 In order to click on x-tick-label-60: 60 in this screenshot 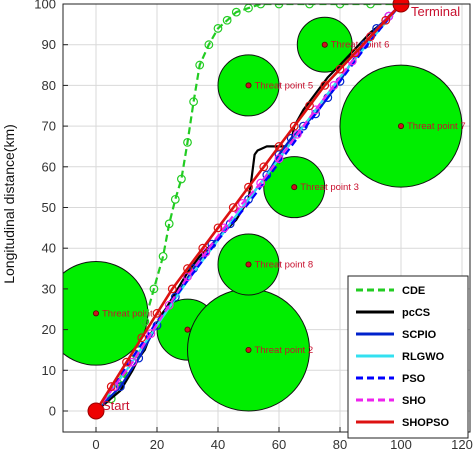, I will do `click(279, 444)`.